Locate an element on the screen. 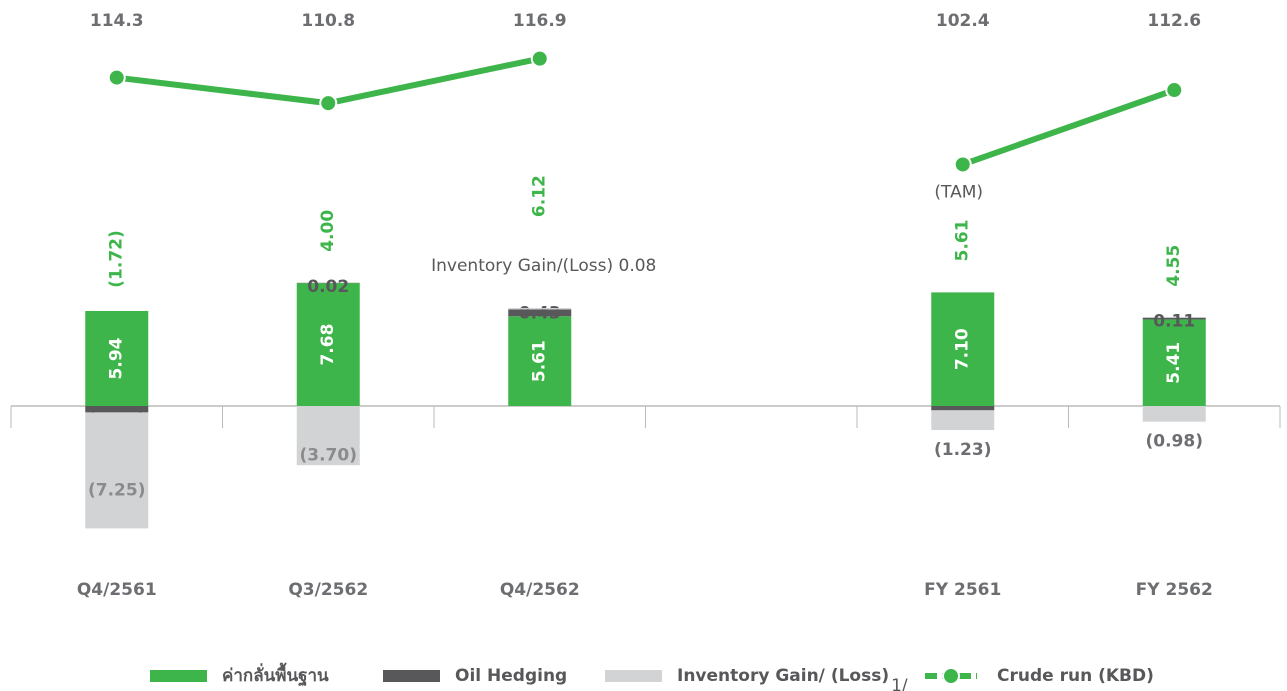 The width and height of the screenshot is (1287, 691). total-label: (1.72) is located at coordinates (117, 258).